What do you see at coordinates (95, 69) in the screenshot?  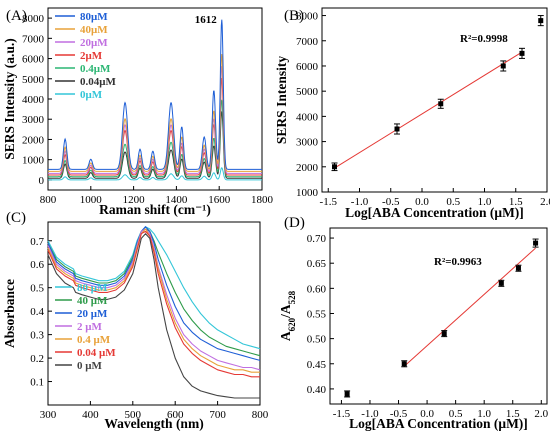 I see `legend-label: 0.4μM` at bounding box center [95, 69].